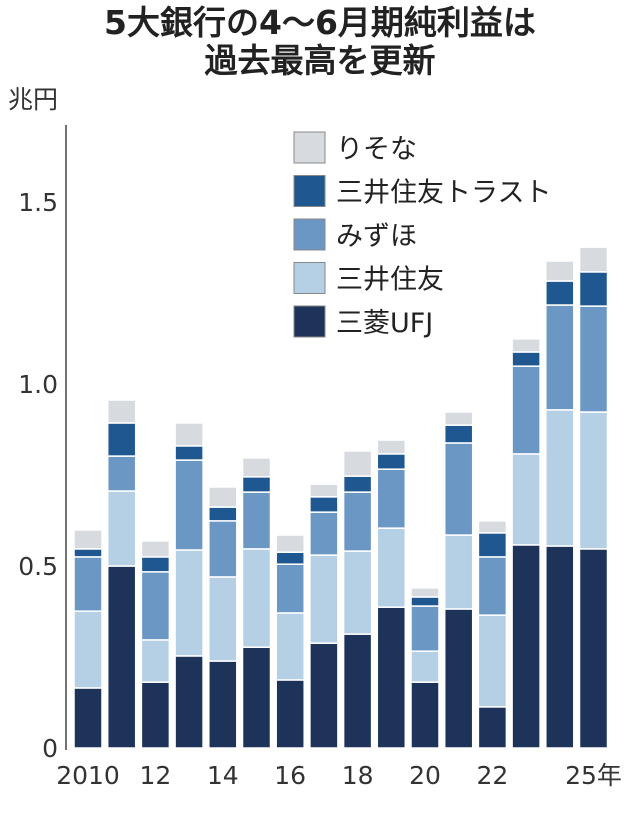  What do you see at coordinates (390, 280) in the screenshot?
I see `legend-label: 三井住友` at bounding box center [390, 280].